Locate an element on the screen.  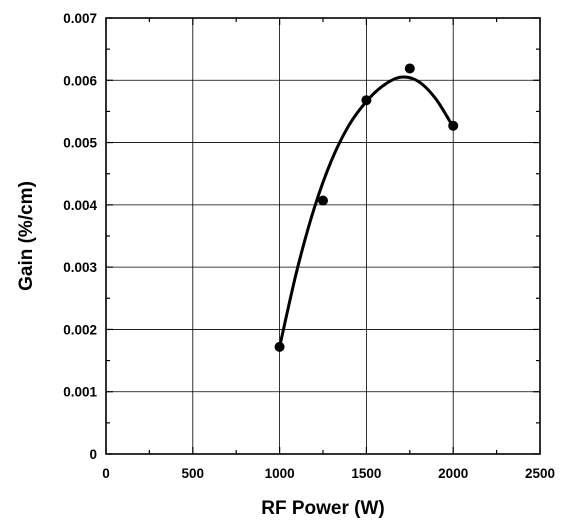
y-tick-label: 0.006 is located at coordinates (80, 80).